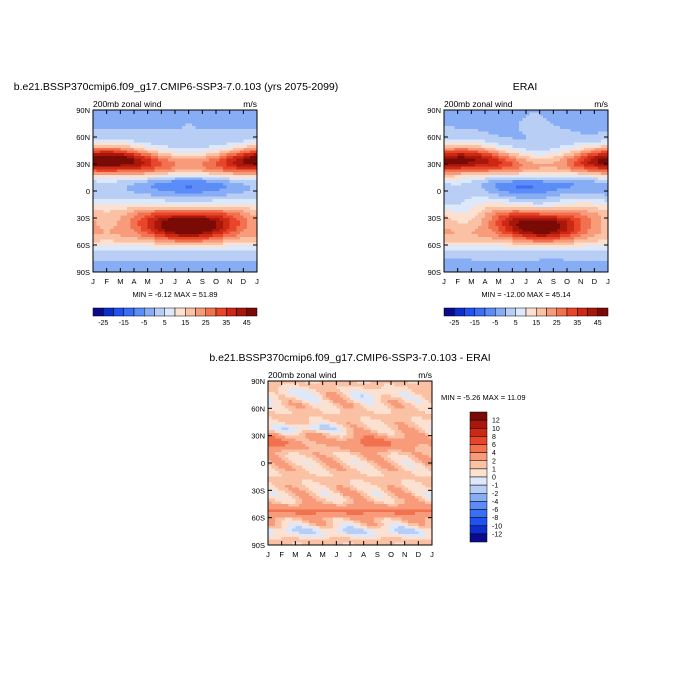  What do you see at coordinates (148, 281) in the screenshot?
I see `x-tick-label: M` at bounding box center [148, 281].